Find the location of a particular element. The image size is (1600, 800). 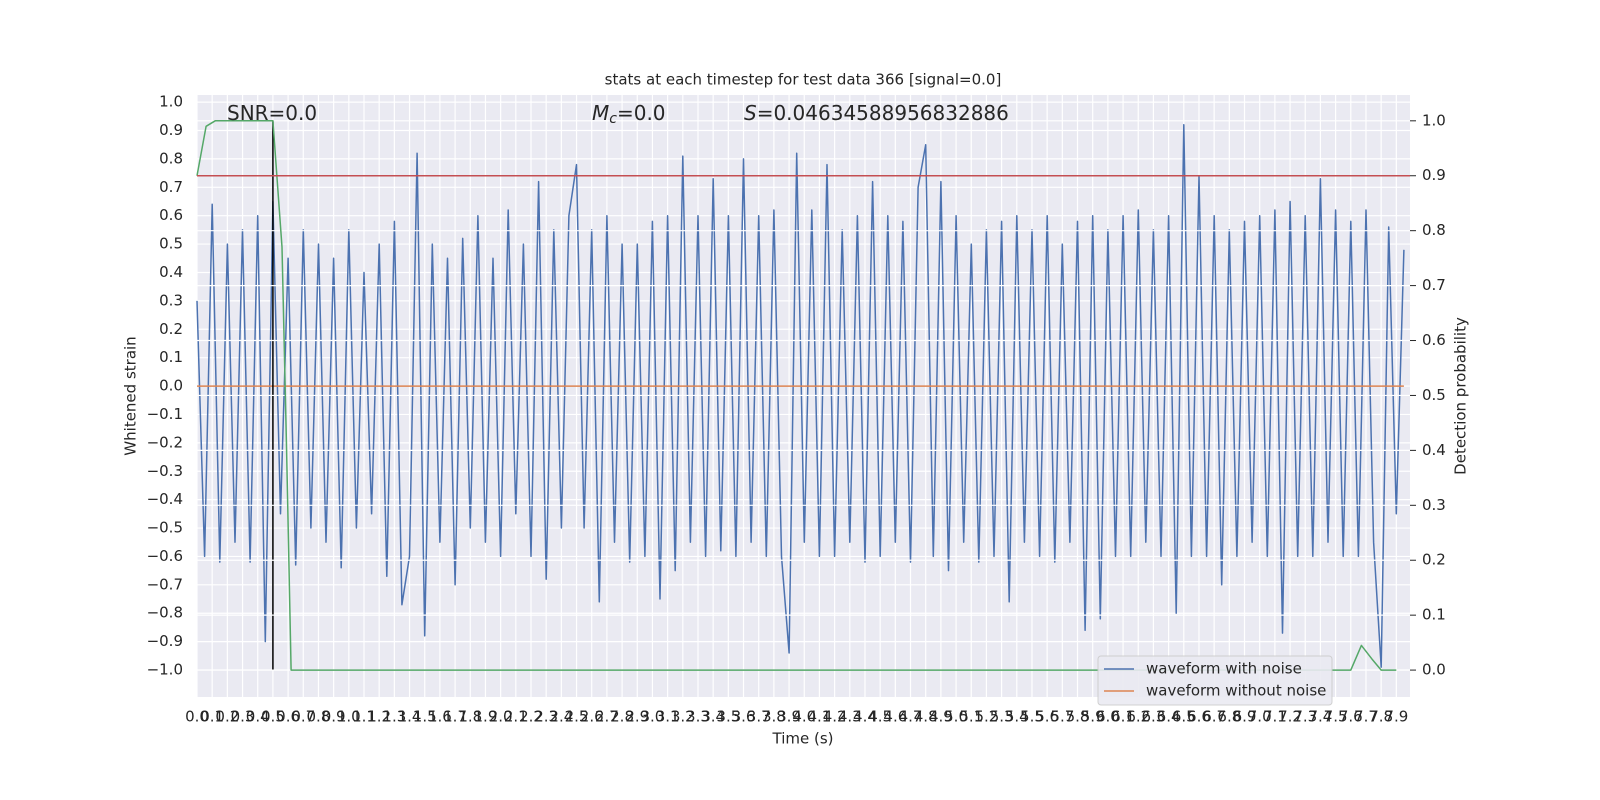

y-tick-label: −0.8 is located at coordinates (165, 613).